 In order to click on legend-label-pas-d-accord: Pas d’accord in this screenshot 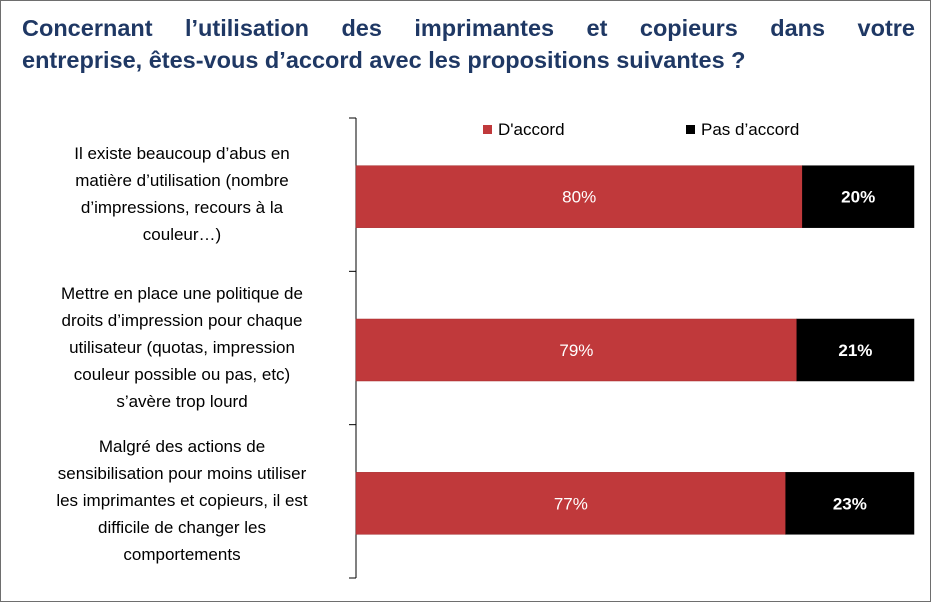, I will do `click(750, 129)`.